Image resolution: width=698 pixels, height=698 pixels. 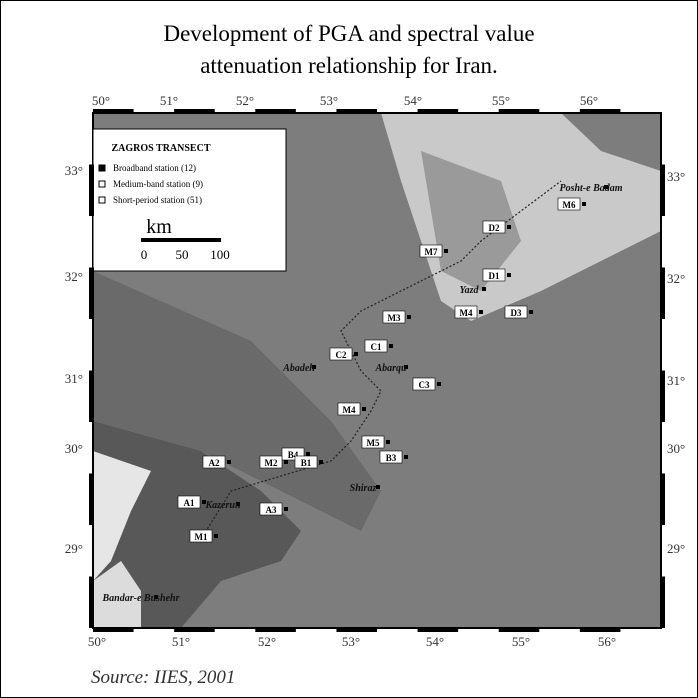 What do you see at coordinates (158, 184) in the screenshot?
I see `legend-item: Medium-band station (9)` at bounding box center [158, 184].